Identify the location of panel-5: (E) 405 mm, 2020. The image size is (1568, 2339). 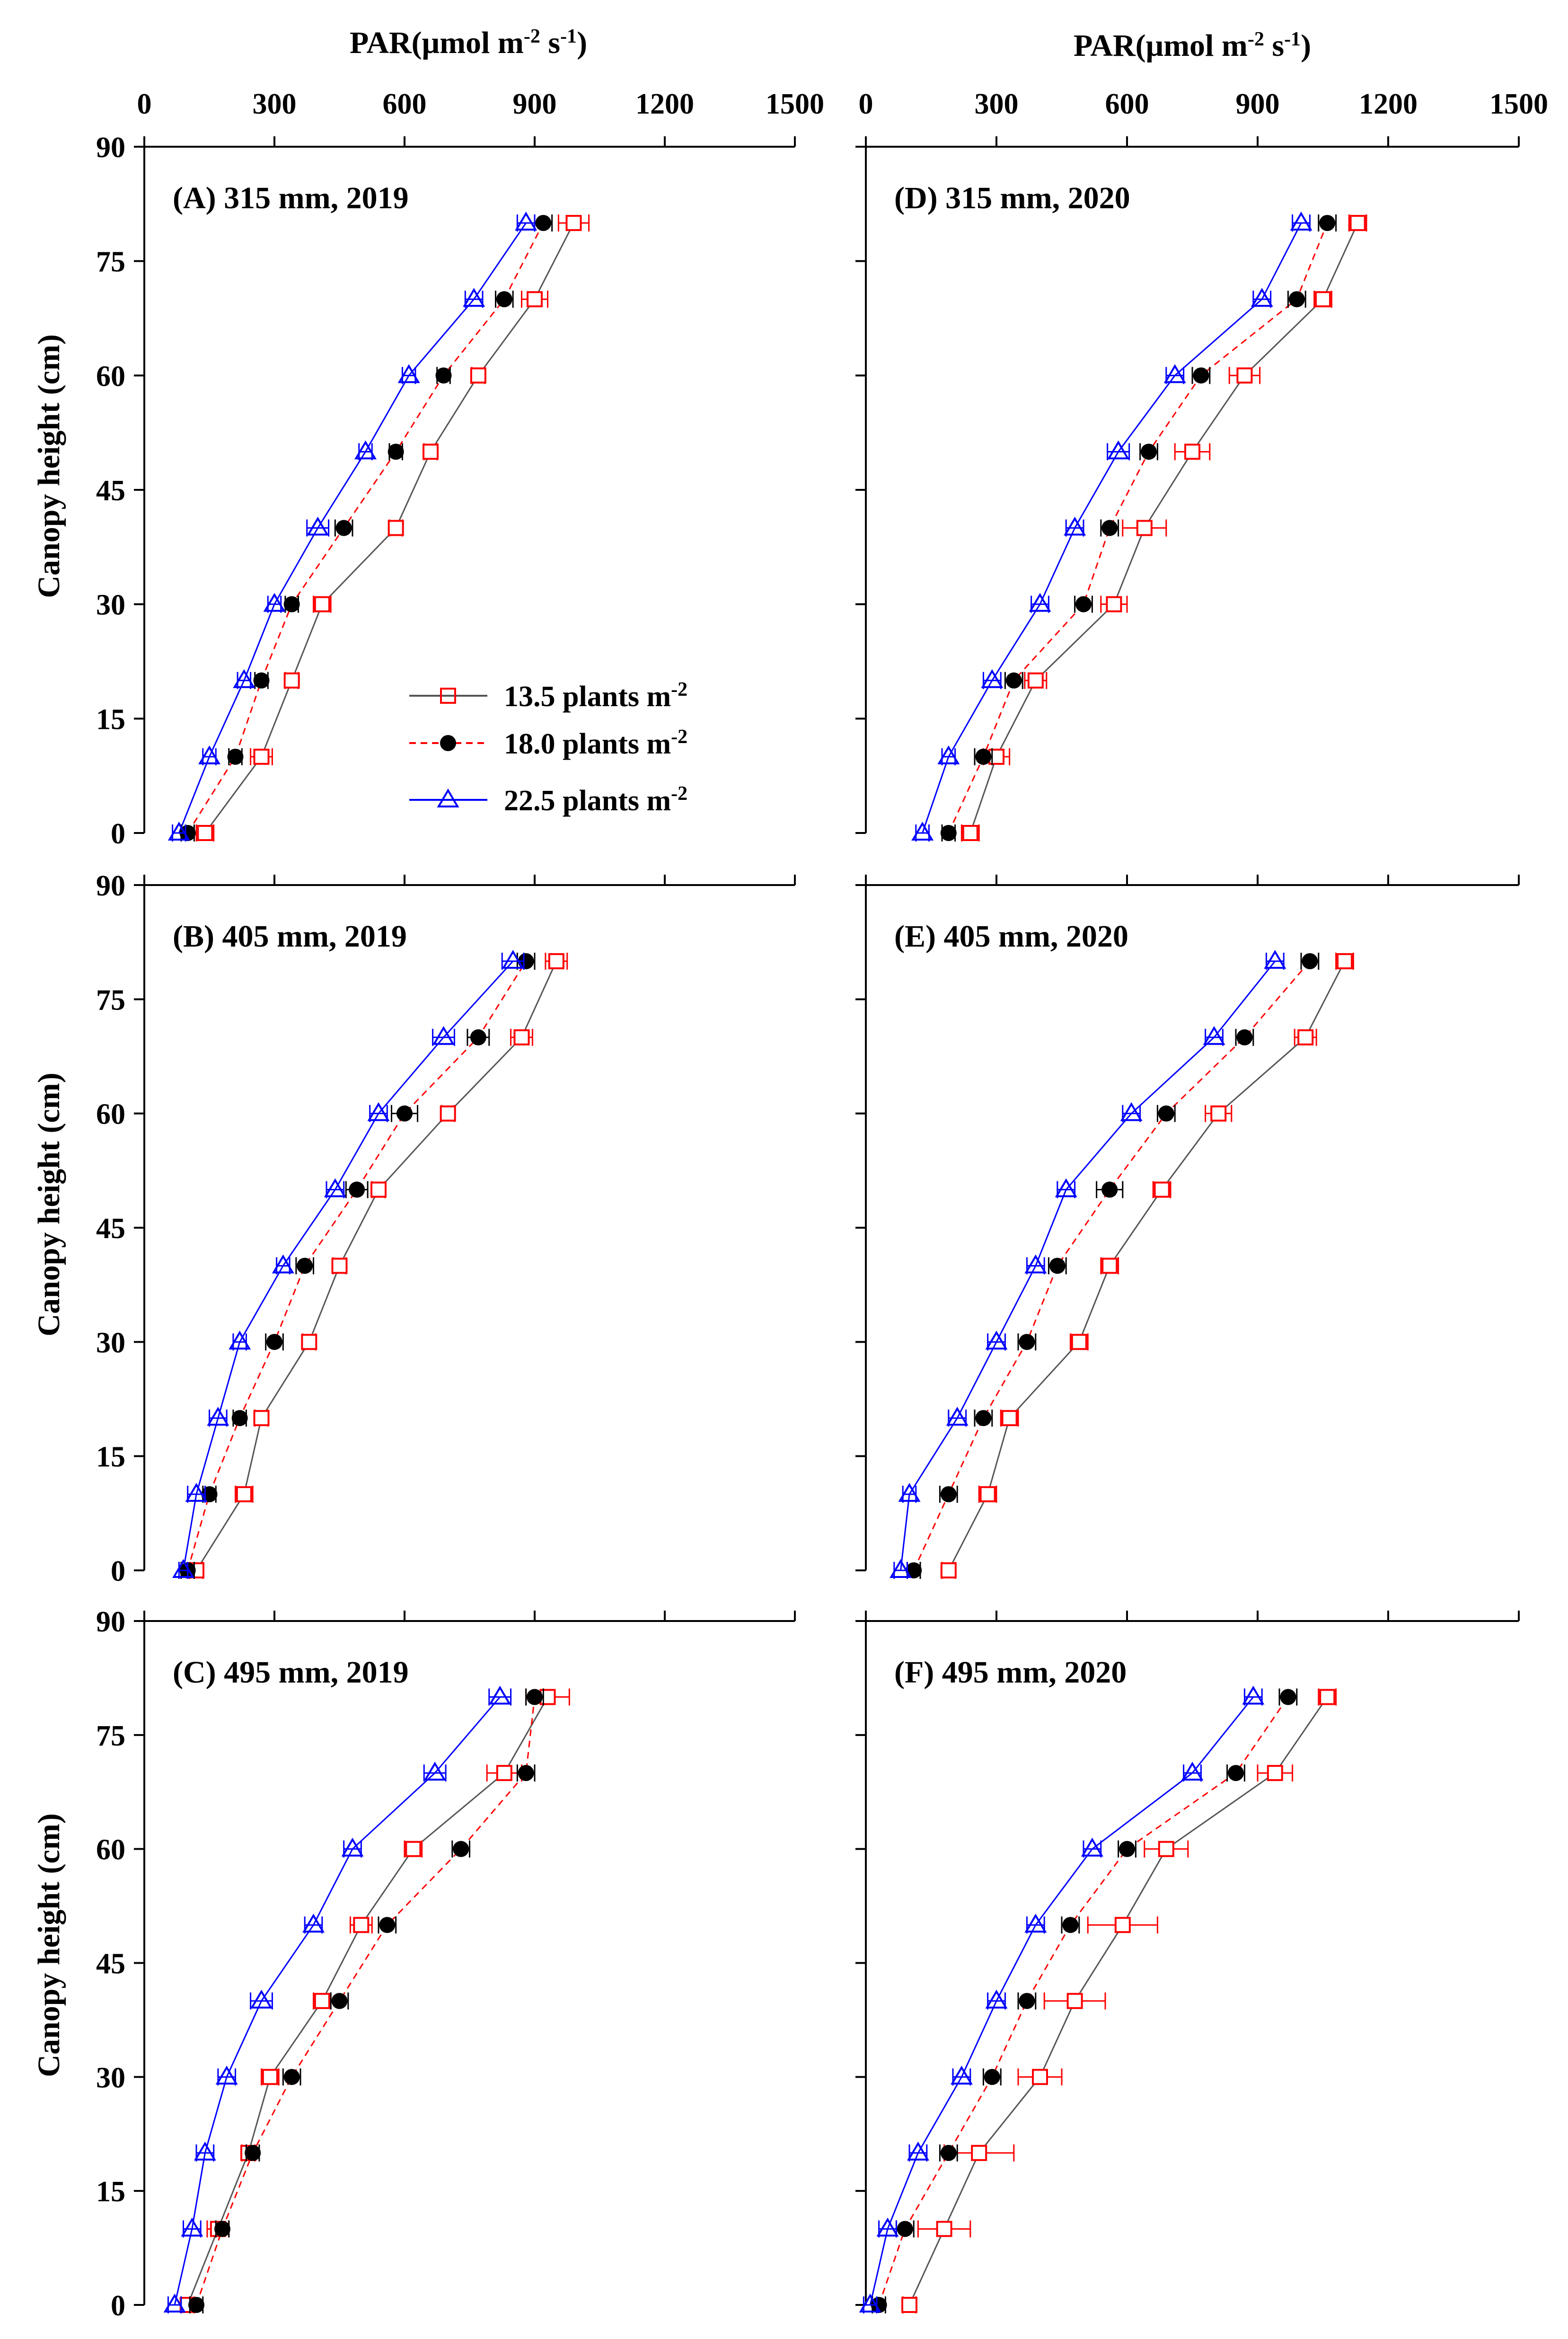
(1187, 1227).